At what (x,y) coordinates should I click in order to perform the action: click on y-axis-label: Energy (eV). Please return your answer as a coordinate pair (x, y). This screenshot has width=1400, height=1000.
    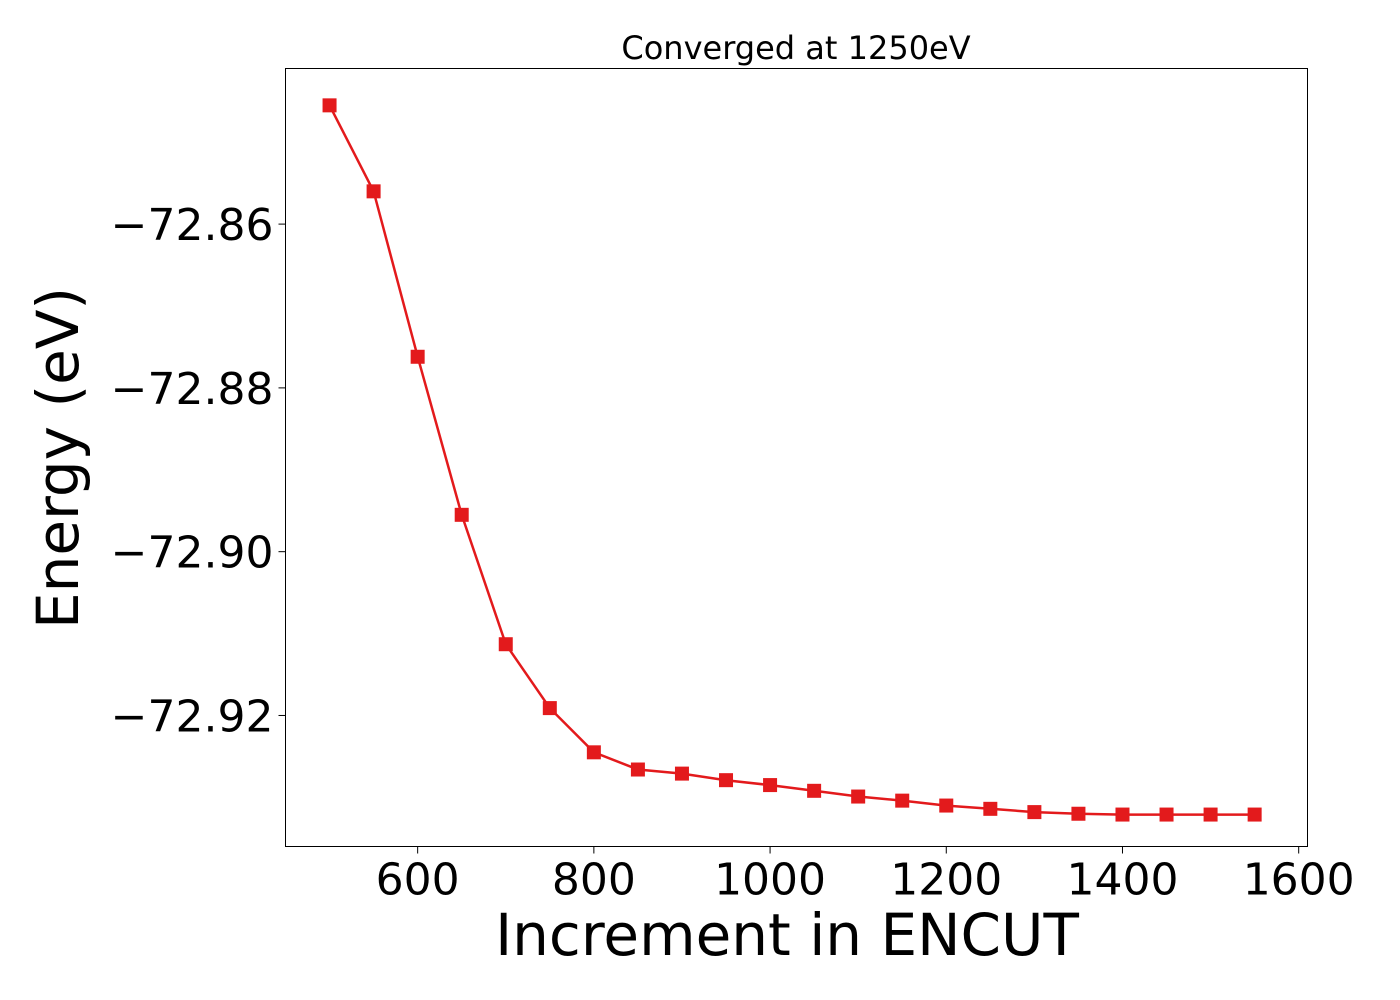
    Looking at the image, I should click on (58, 458).